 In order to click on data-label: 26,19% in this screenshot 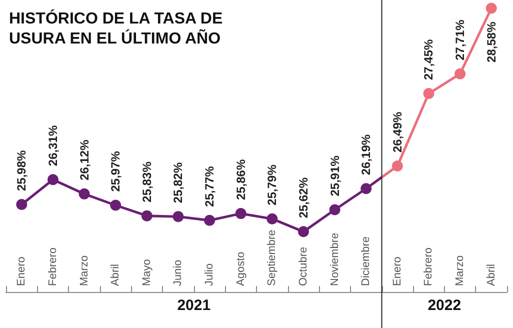, I will do `click(366, 155)`.